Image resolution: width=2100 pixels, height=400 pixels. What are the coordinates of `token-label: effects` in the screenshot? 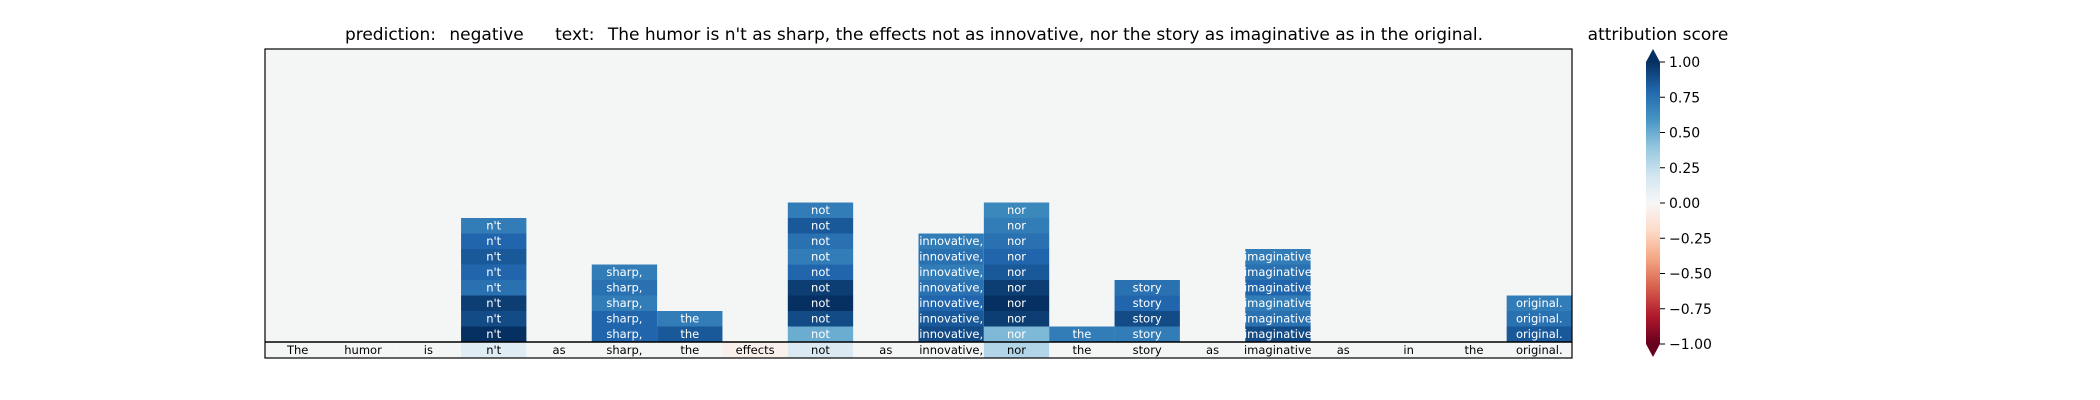 It's located at (755, 350).